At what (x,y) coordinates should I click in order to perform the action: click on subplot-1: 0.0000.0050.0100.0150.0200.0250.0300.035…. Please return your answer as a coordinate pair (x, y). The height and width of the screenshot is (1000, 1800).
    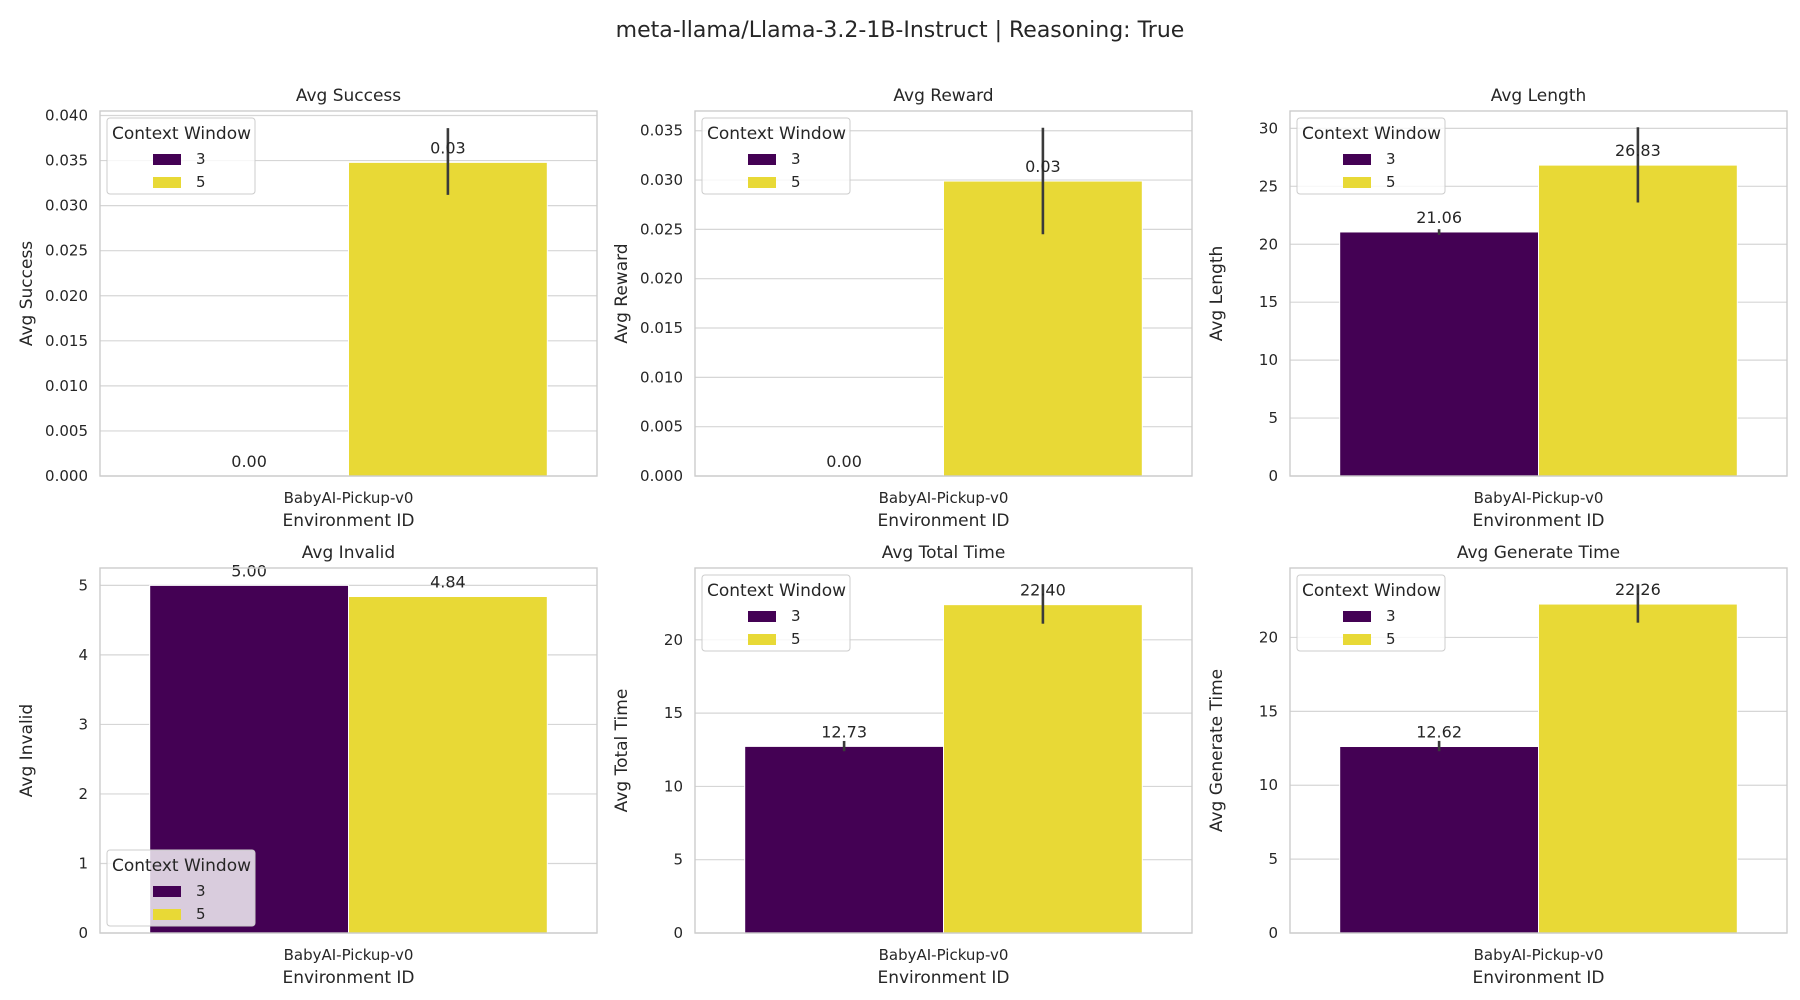
    Looking at the image, I should click on (307, 308).